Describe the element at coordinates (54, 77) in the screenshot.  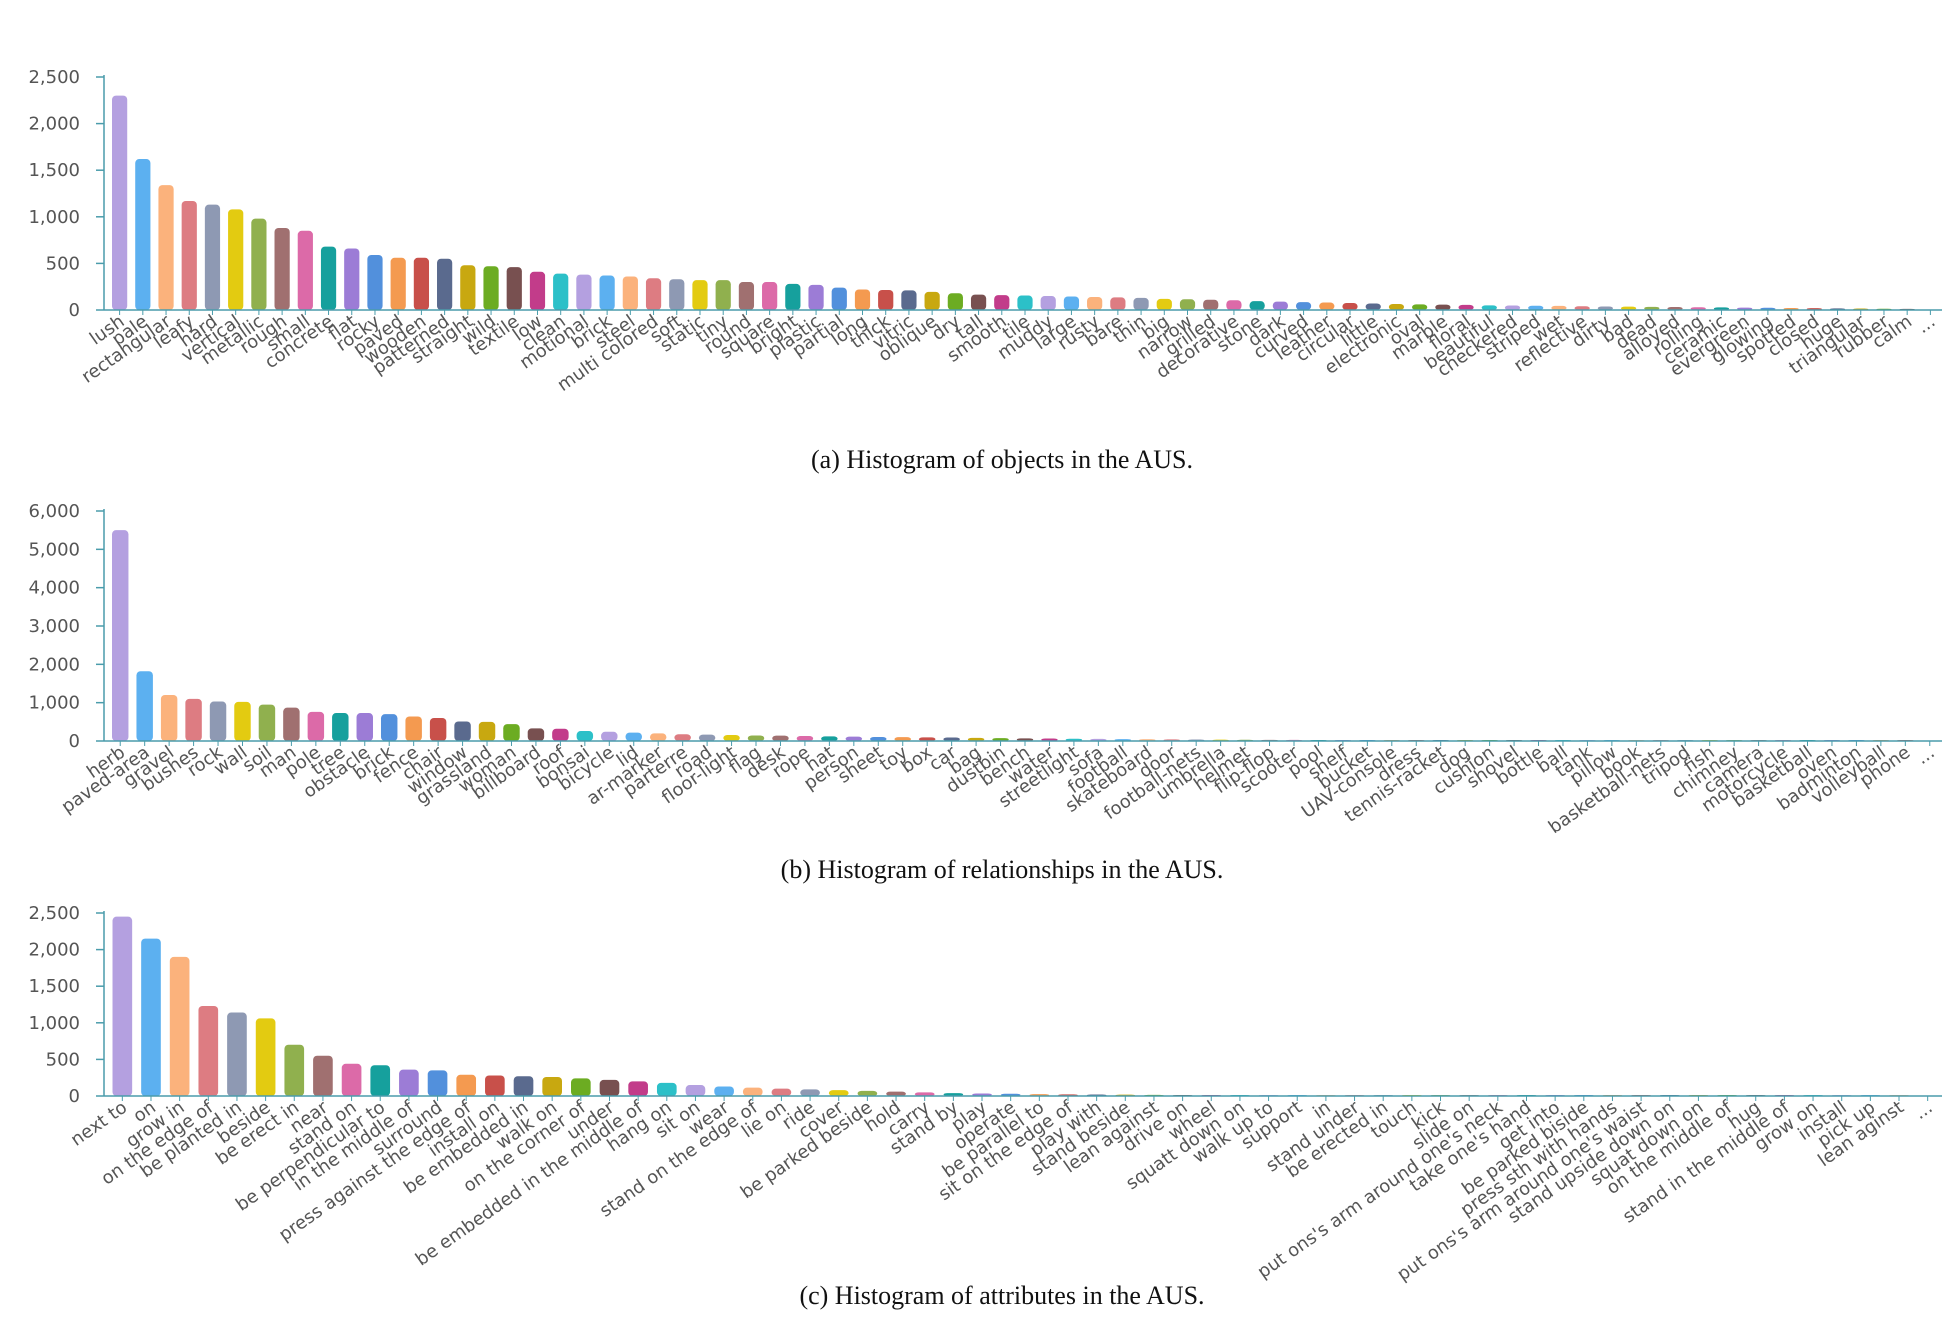
I see `chart0-ytick-label: 2,500` at that location.